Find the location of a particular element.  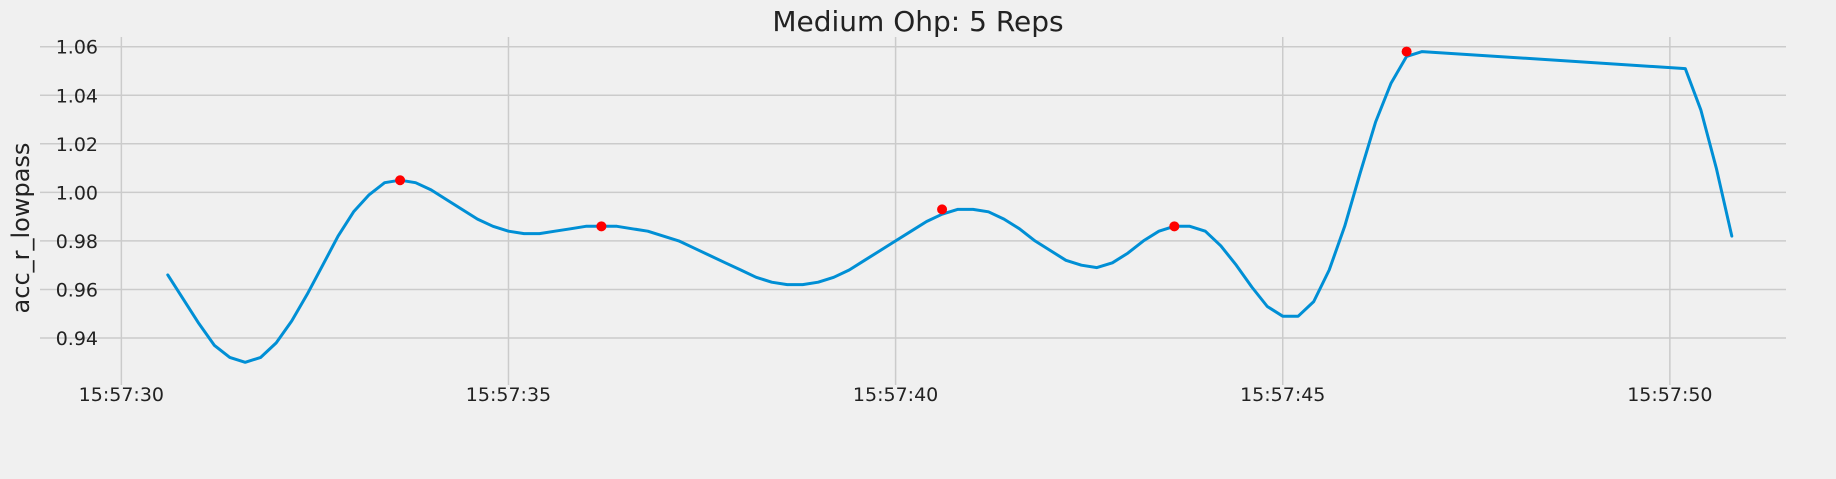

x-tick-label: 15:57:50 is located at coordinates (1669, 395).